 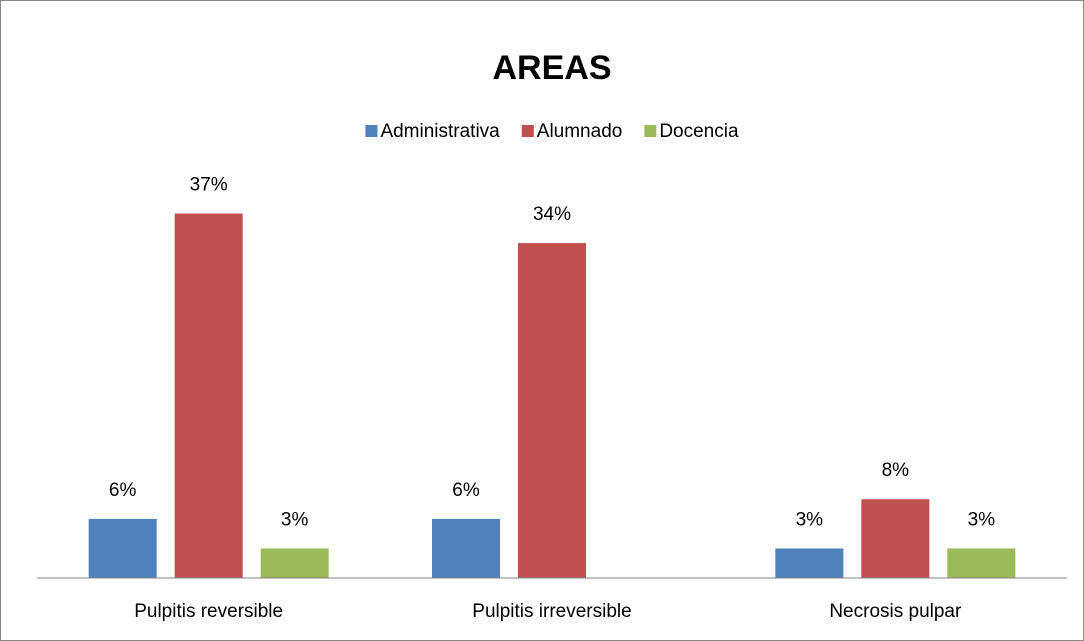 What do you see at coordinates (552, 214) in the screenshot?
I see `data-label: 34%` at bounding box center [552, 214].